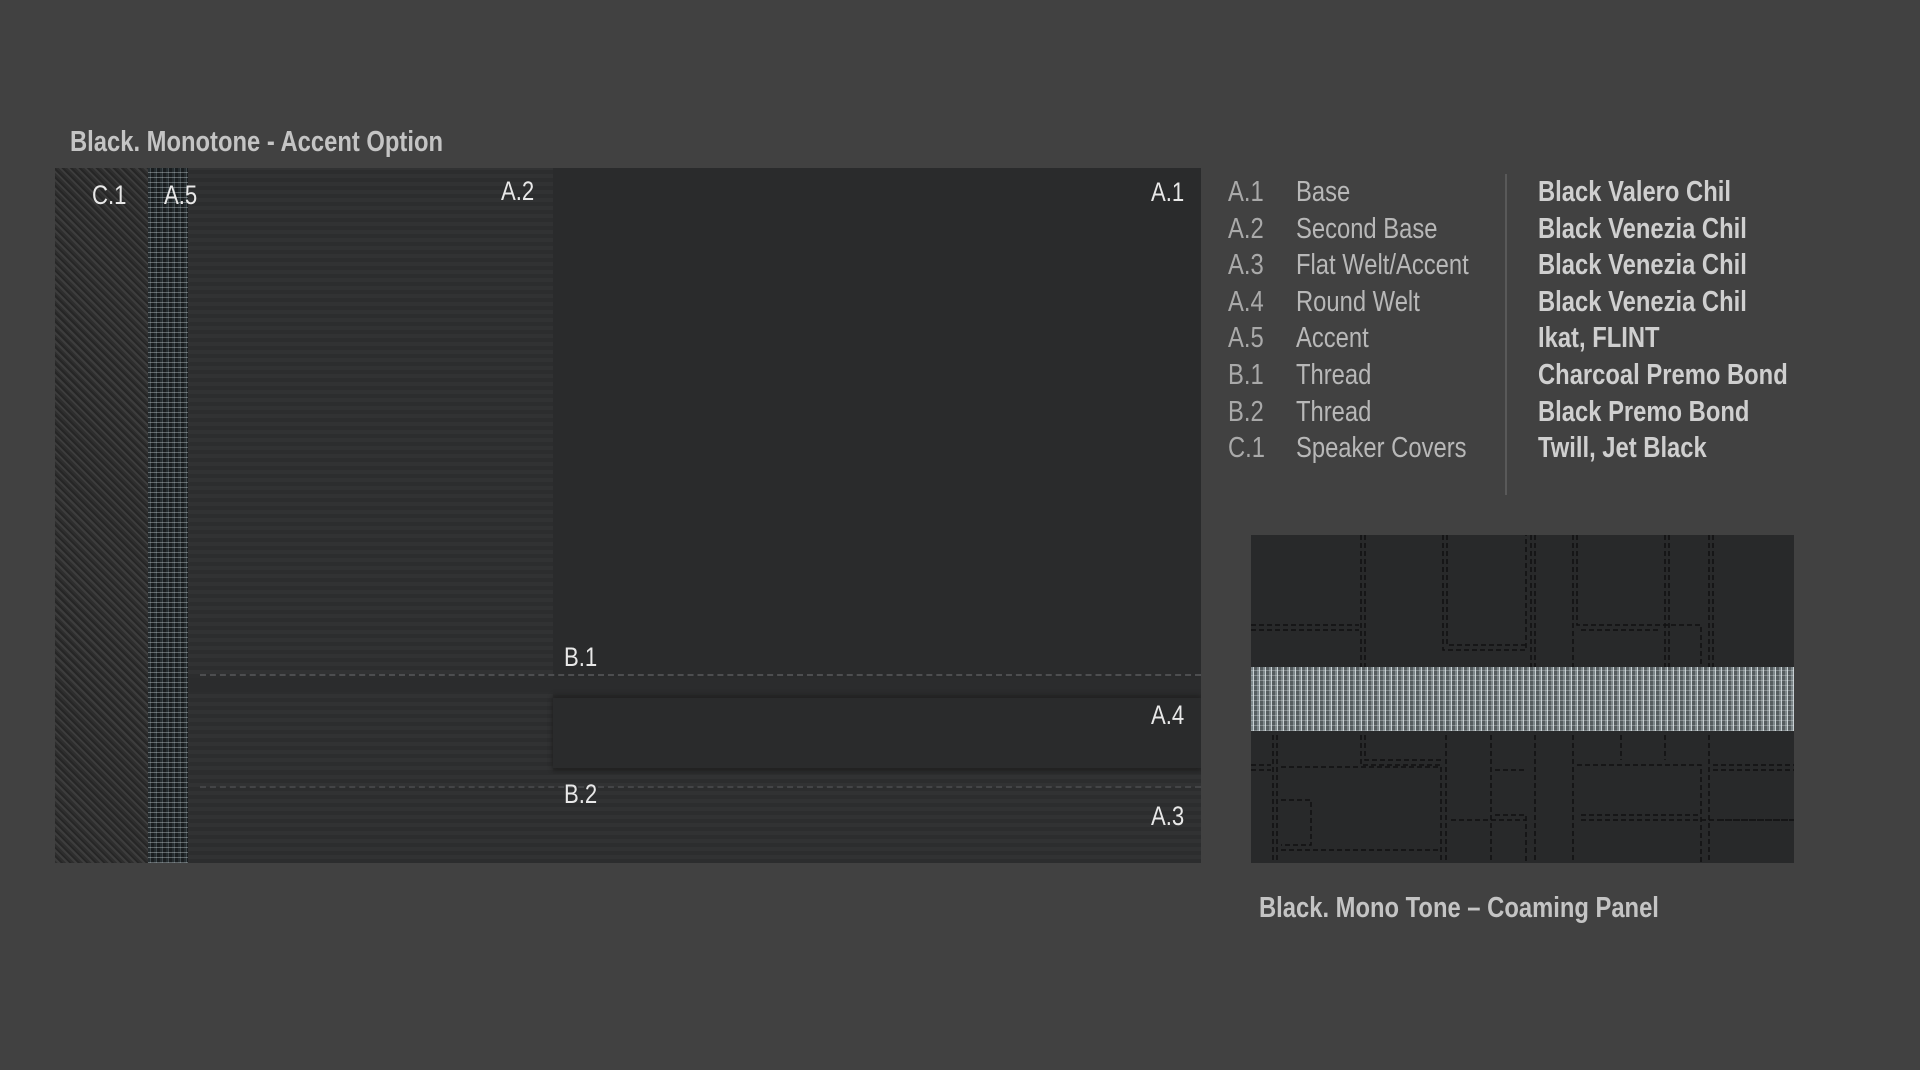  I want to click on legend-name: Base, so click(1323, 192).